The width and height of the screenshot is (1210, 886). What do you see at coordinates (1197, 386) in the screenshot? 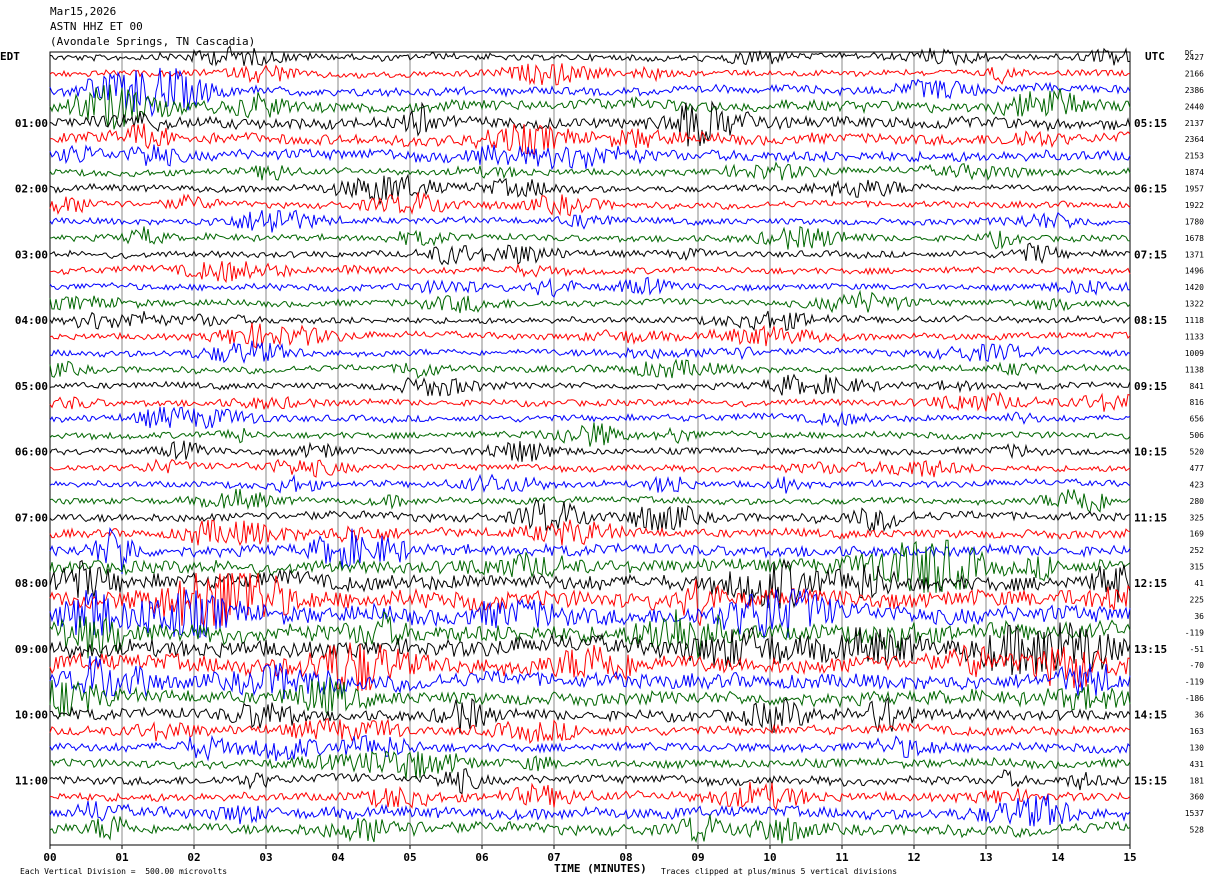
I see `dc-offset-label: 841` at bounding box center [1197, 386].